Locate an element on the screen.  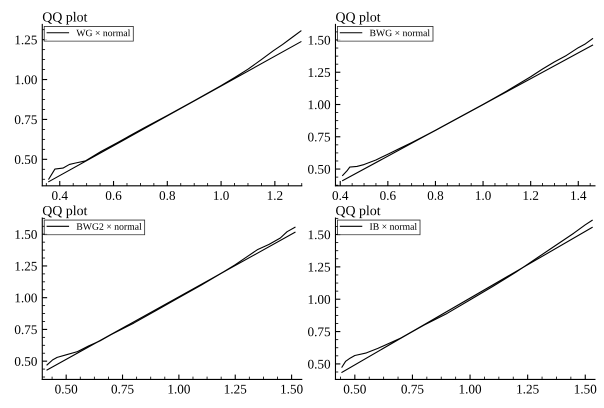
legend-label: BWG × normal is located at coordinates (400, 32).